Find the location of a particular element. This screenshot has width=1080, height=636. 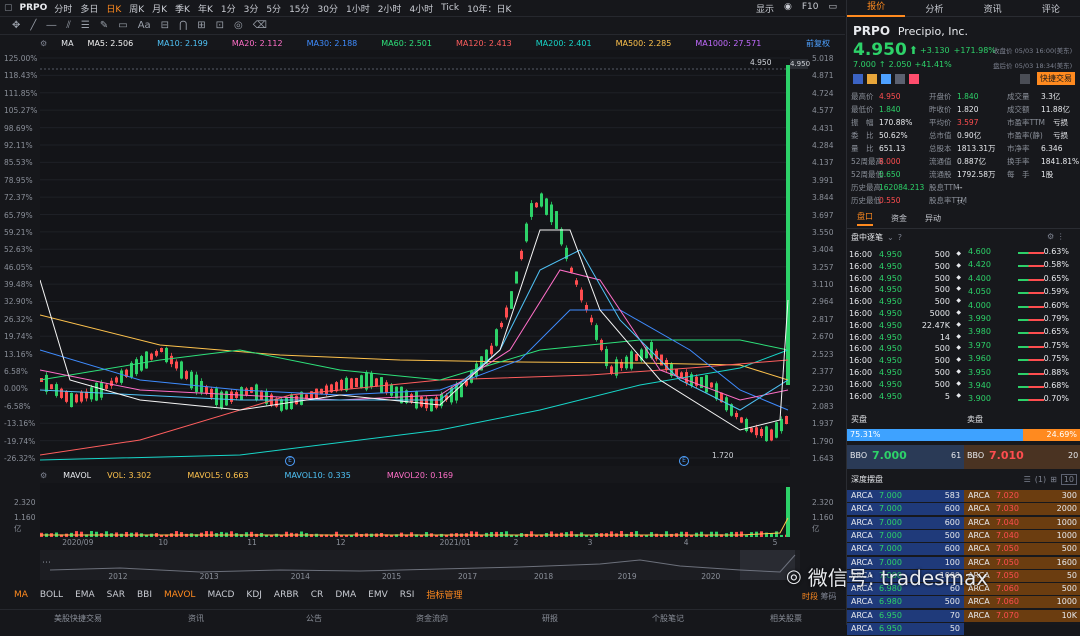

period-tab: 月K is located at coordinates (160, 9).